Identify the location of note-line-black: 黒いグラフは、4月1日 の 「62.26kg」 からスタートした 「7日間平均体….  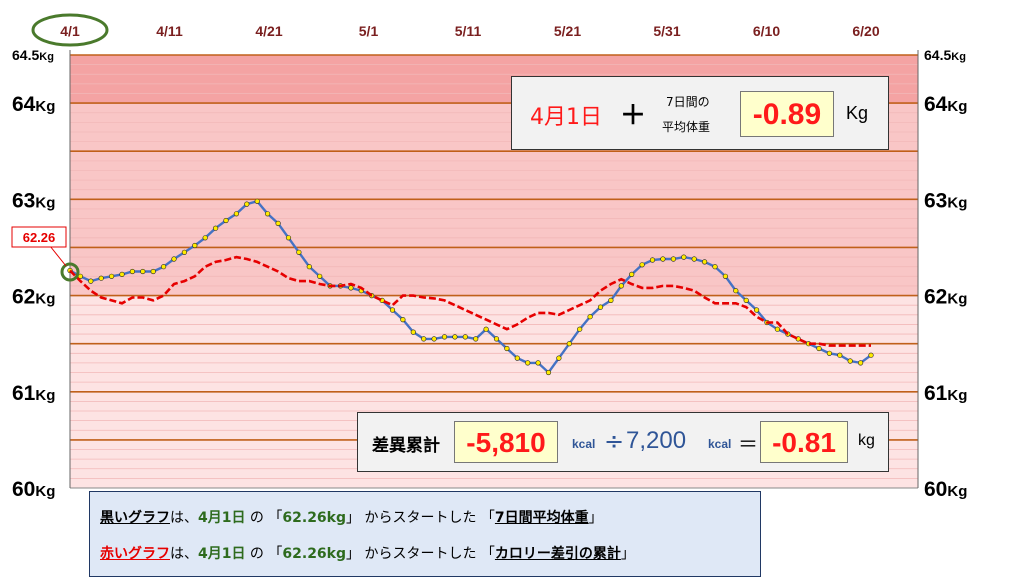
(351, 517).